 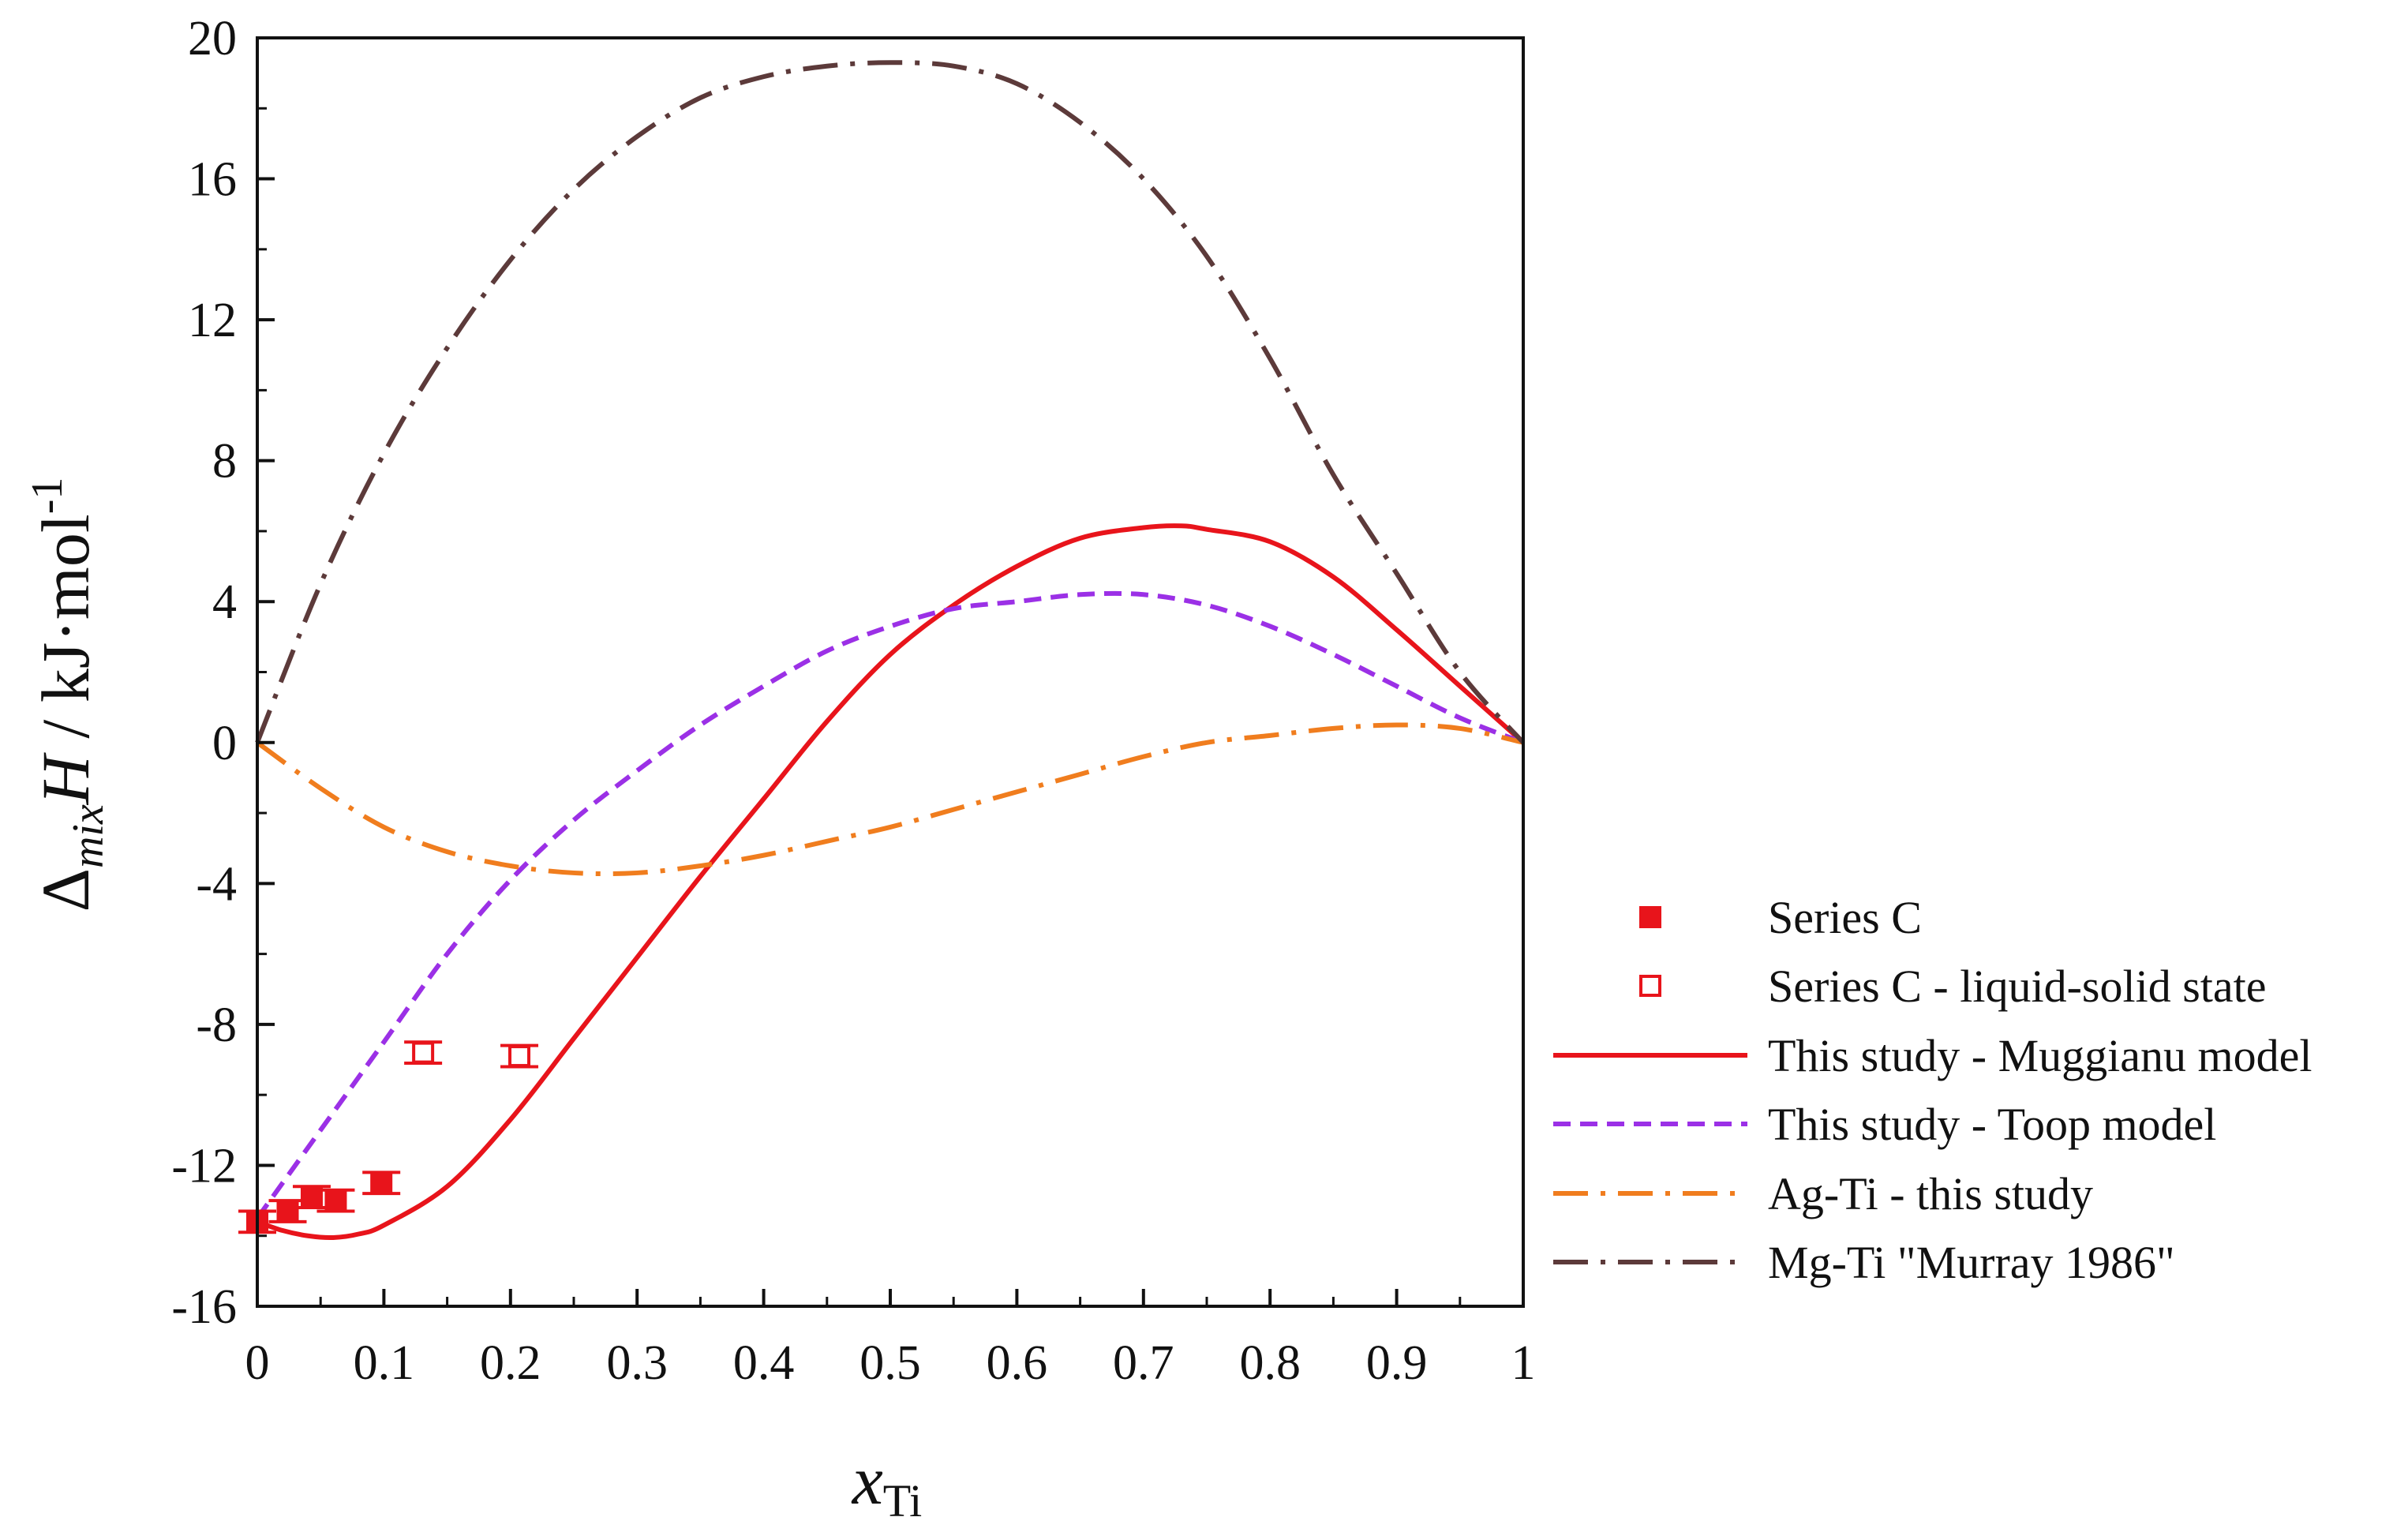 What do you see at coordinates (257, 1363) in the screenshot?
I see `x-tick-label: 0` at bounding box center [257, 1363].